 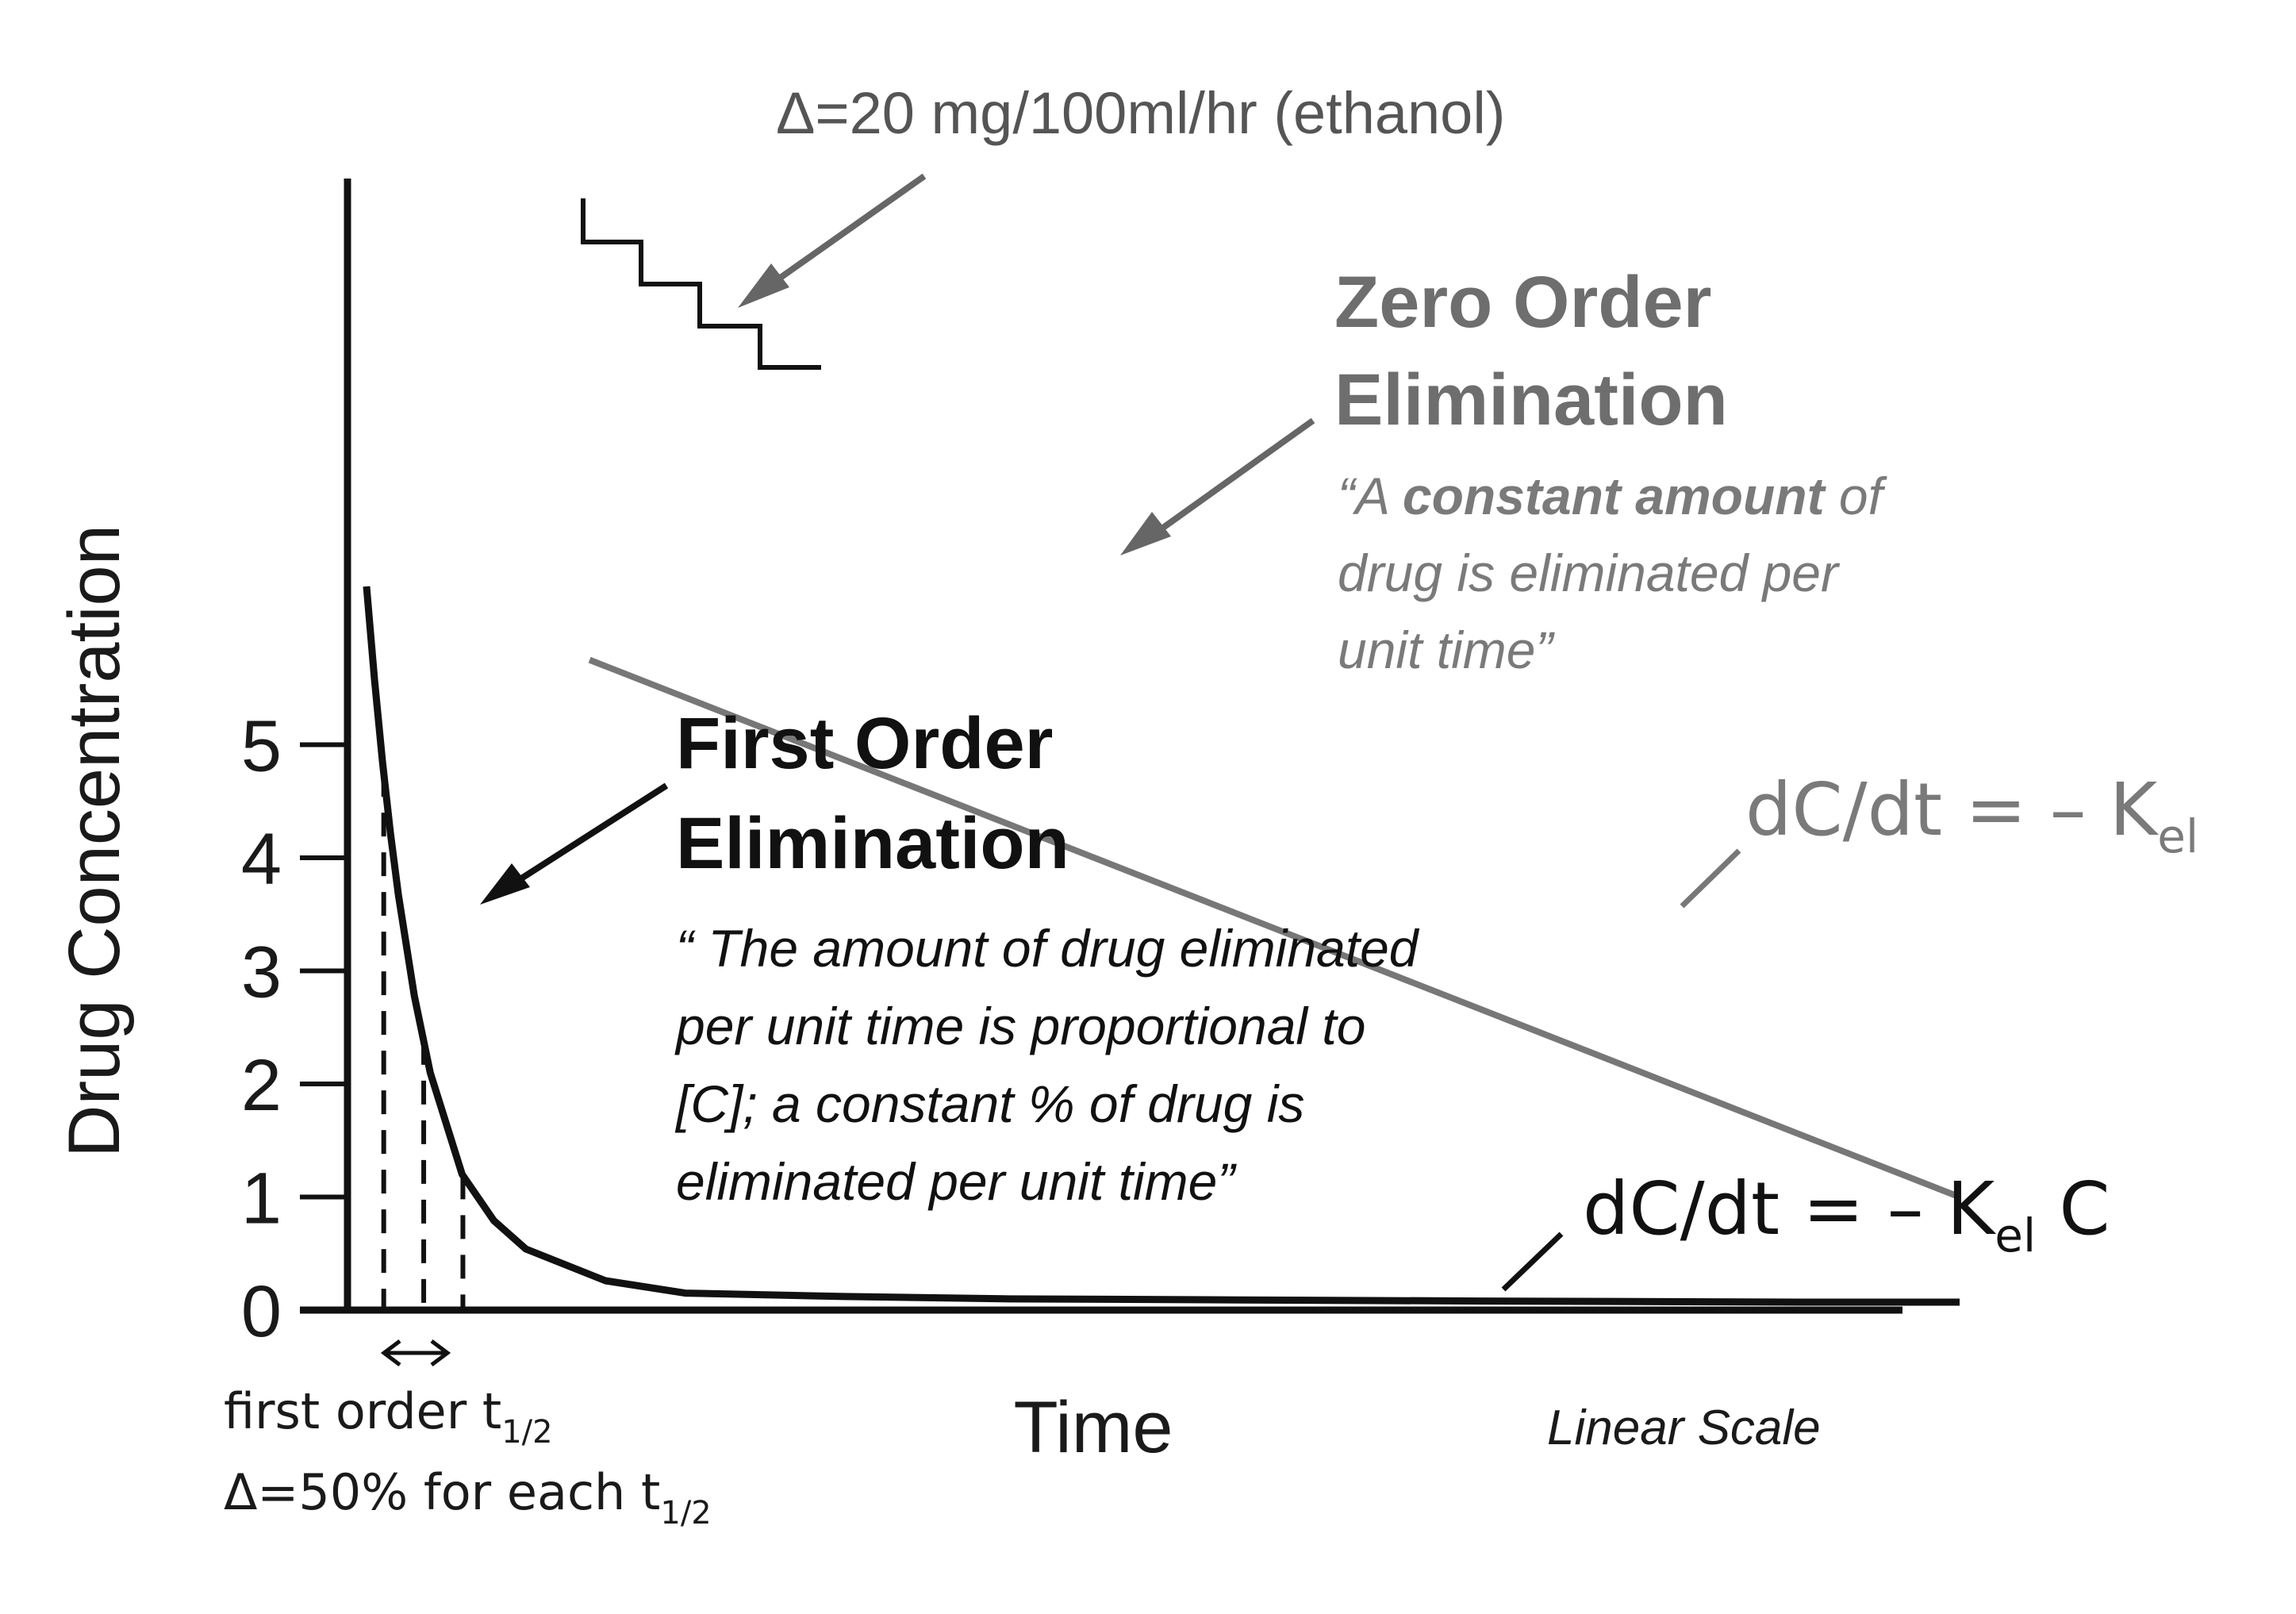 What do you see at coordinates (261, 859) in the screenshot?
I see `y-tick-label: 4` at bounding box center [261, 859].